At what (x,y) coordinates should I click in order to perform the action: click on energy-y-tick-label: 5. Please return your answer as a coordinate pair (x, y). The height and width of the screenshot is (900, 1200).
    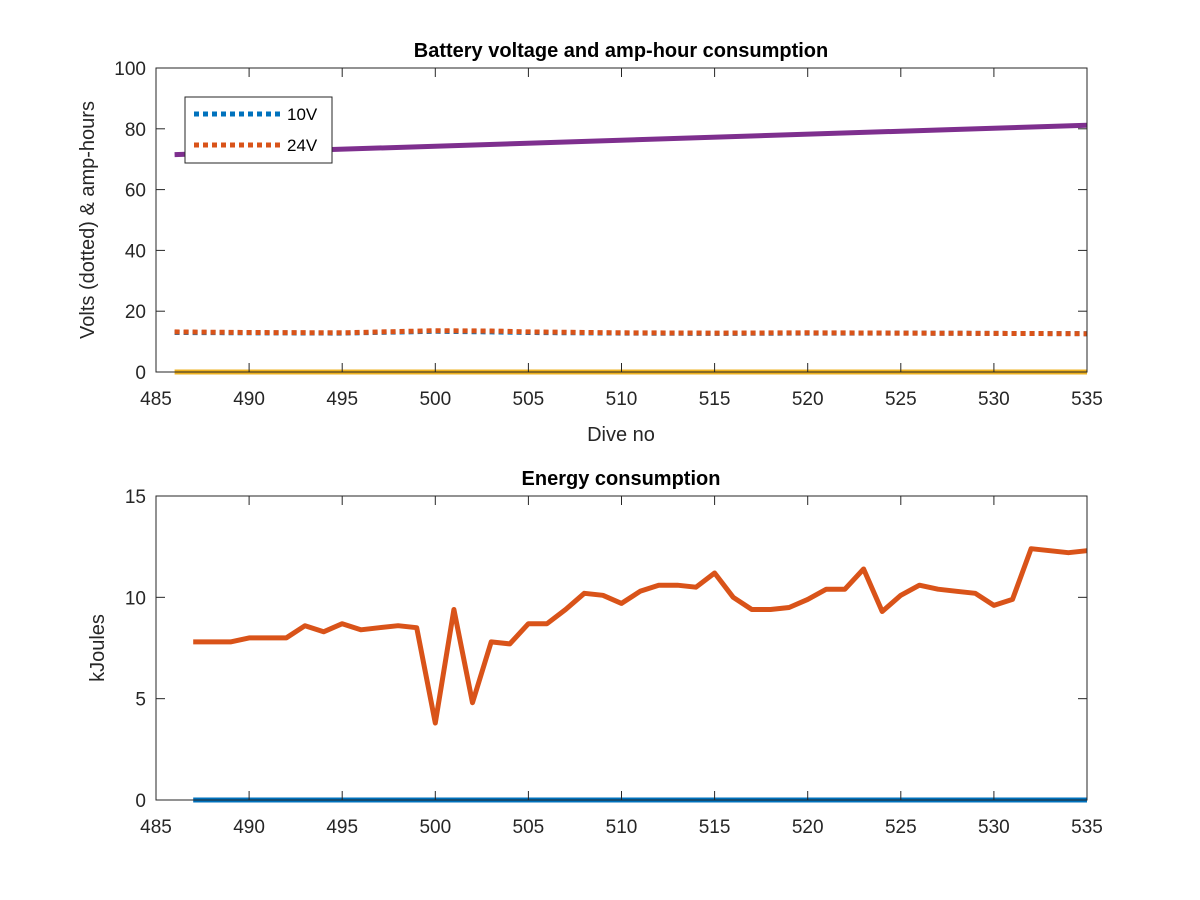
    Looking at the image, I should click on (140, 700).